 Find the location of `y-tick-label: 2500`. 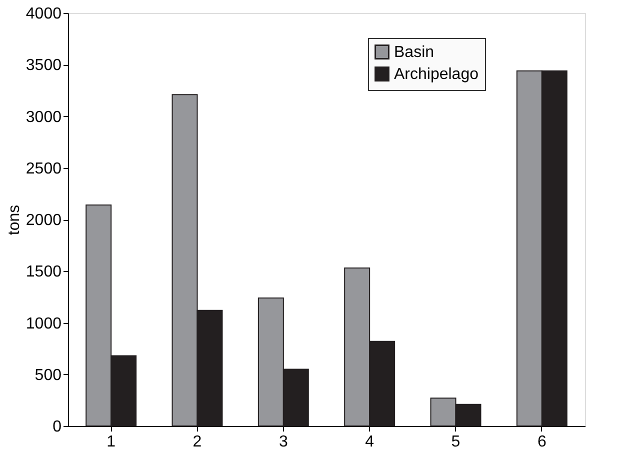

y-tick-label: 2500 is located at coordinates (44, 169).